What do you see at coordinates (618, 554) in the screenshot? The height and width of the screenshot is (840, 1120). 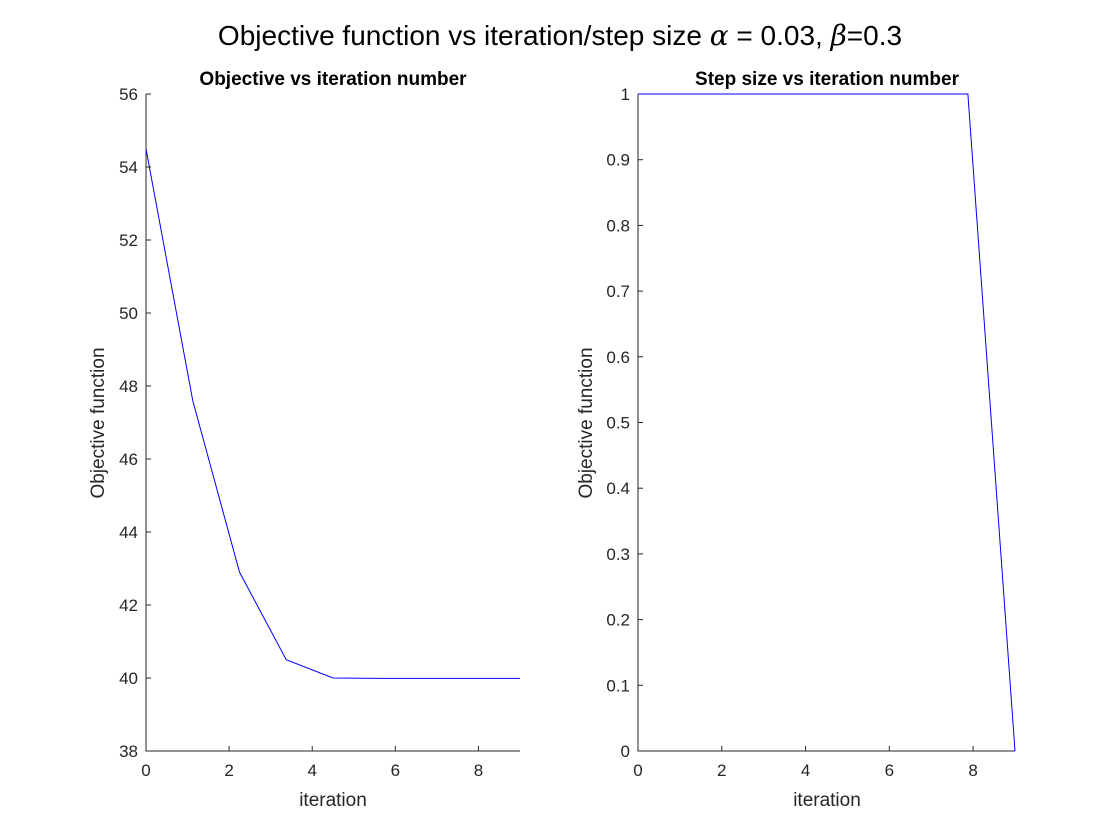 I see `subplot-step-size-y-tick-label: 0.3` at bounding box center [618, 554].